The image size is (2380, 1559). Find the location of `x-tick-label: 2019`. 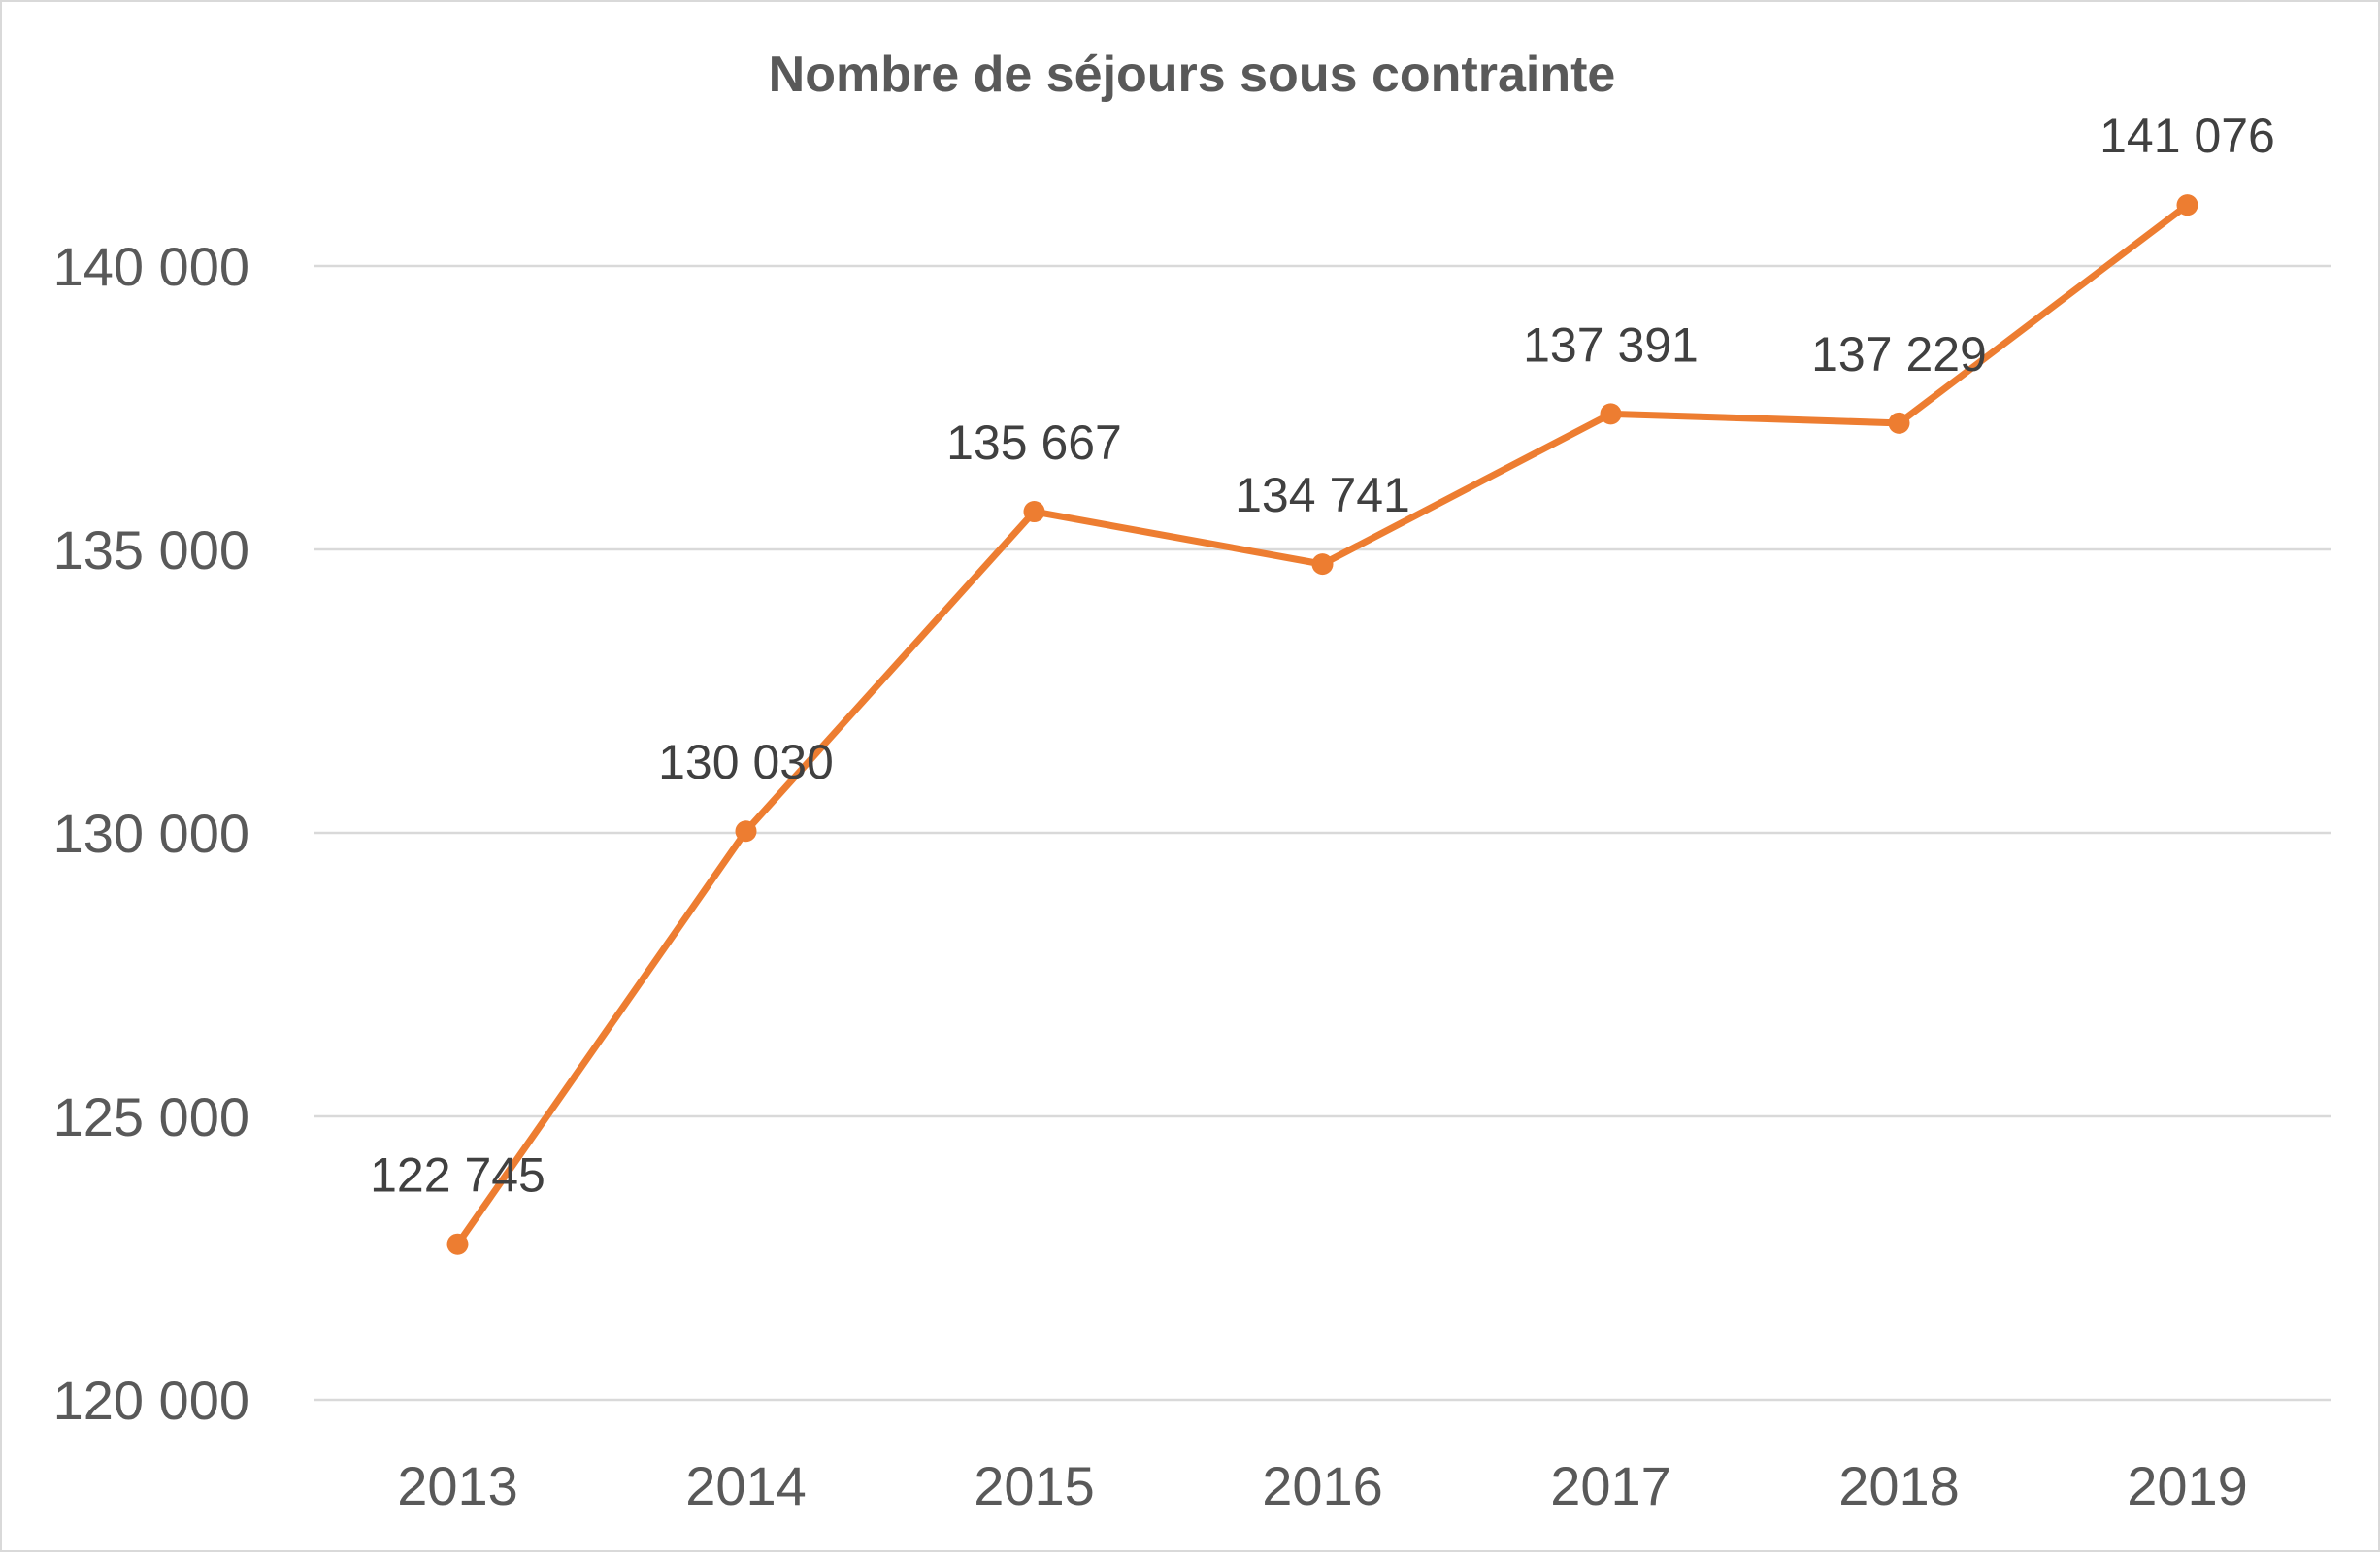

x-tick-label: 2019 is located at coordinates (2187, 1485).